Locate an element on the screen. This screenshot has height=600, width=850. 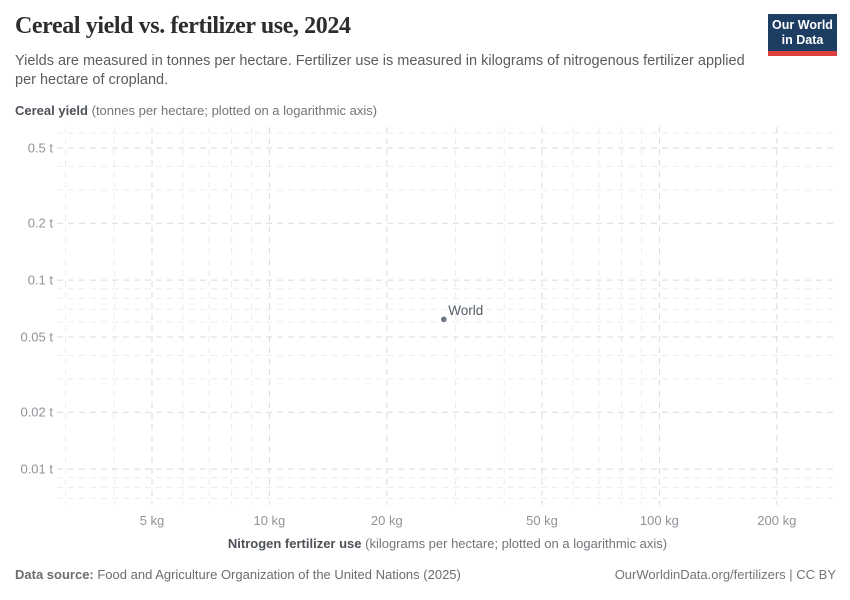
owid-logo-line1: Our World is located at coordinates (802, 25).